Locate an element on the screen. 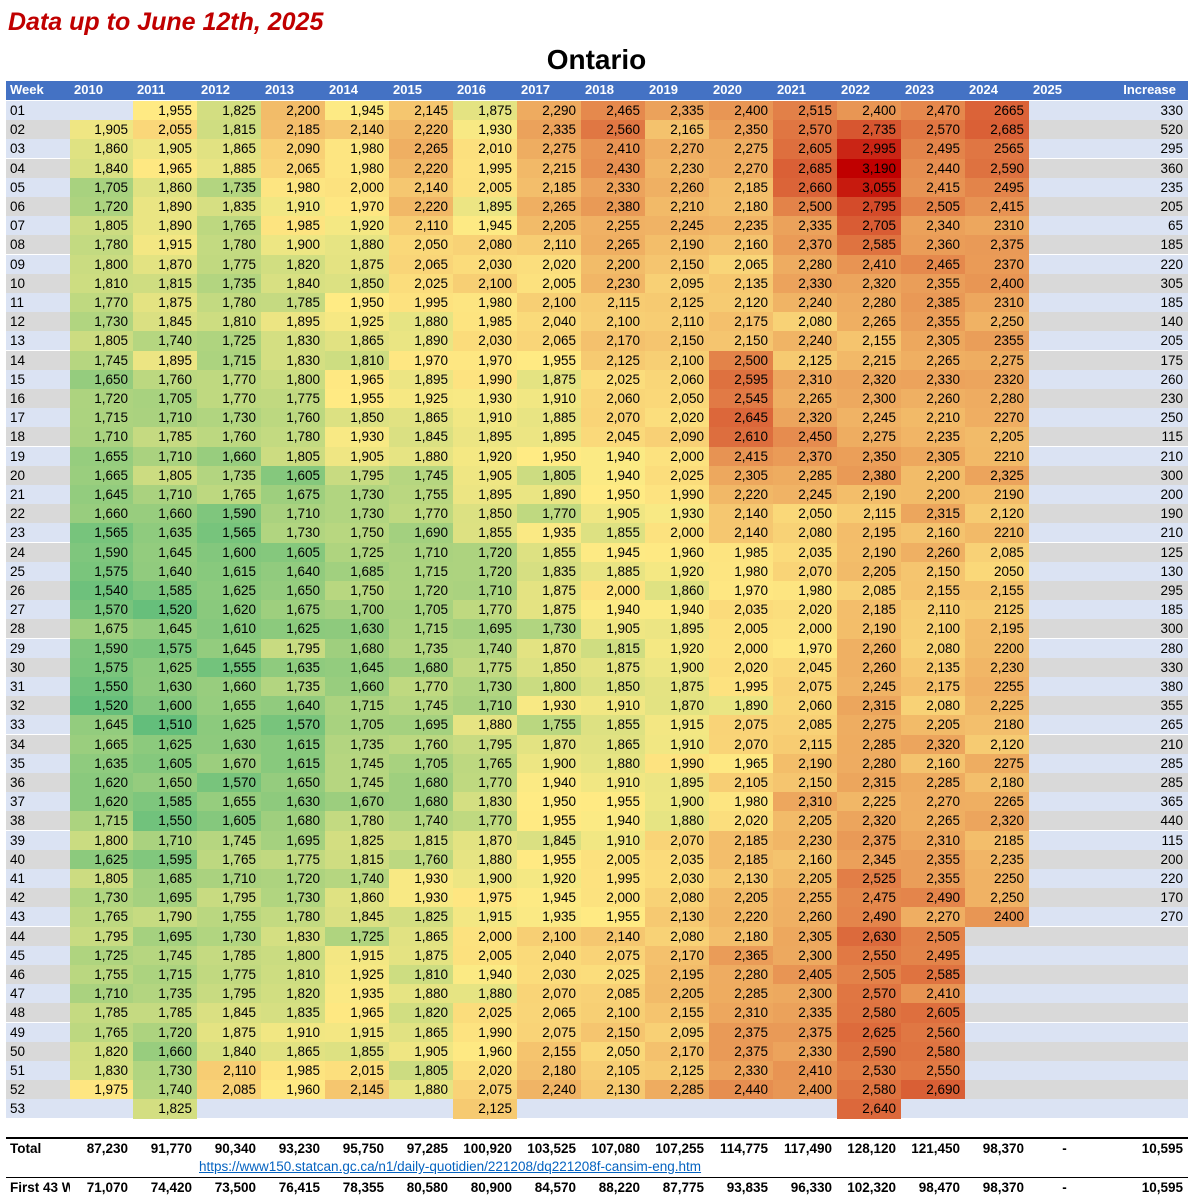 Image resolution: width=1193 pixels, height=1200 pixels. column-header: 2013 is located at coordinates (279, 89).